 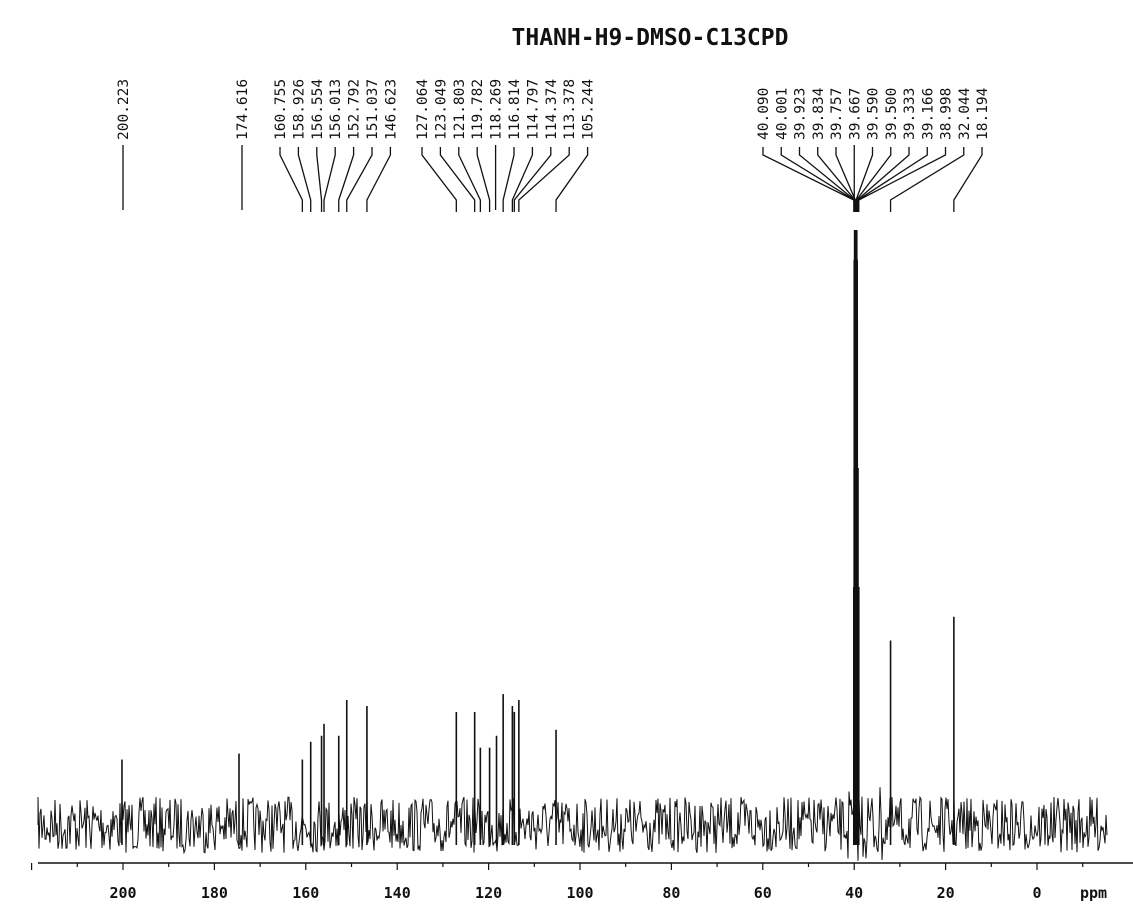 I want to click on peak-label: 114.797, so click(x=533, y=109).